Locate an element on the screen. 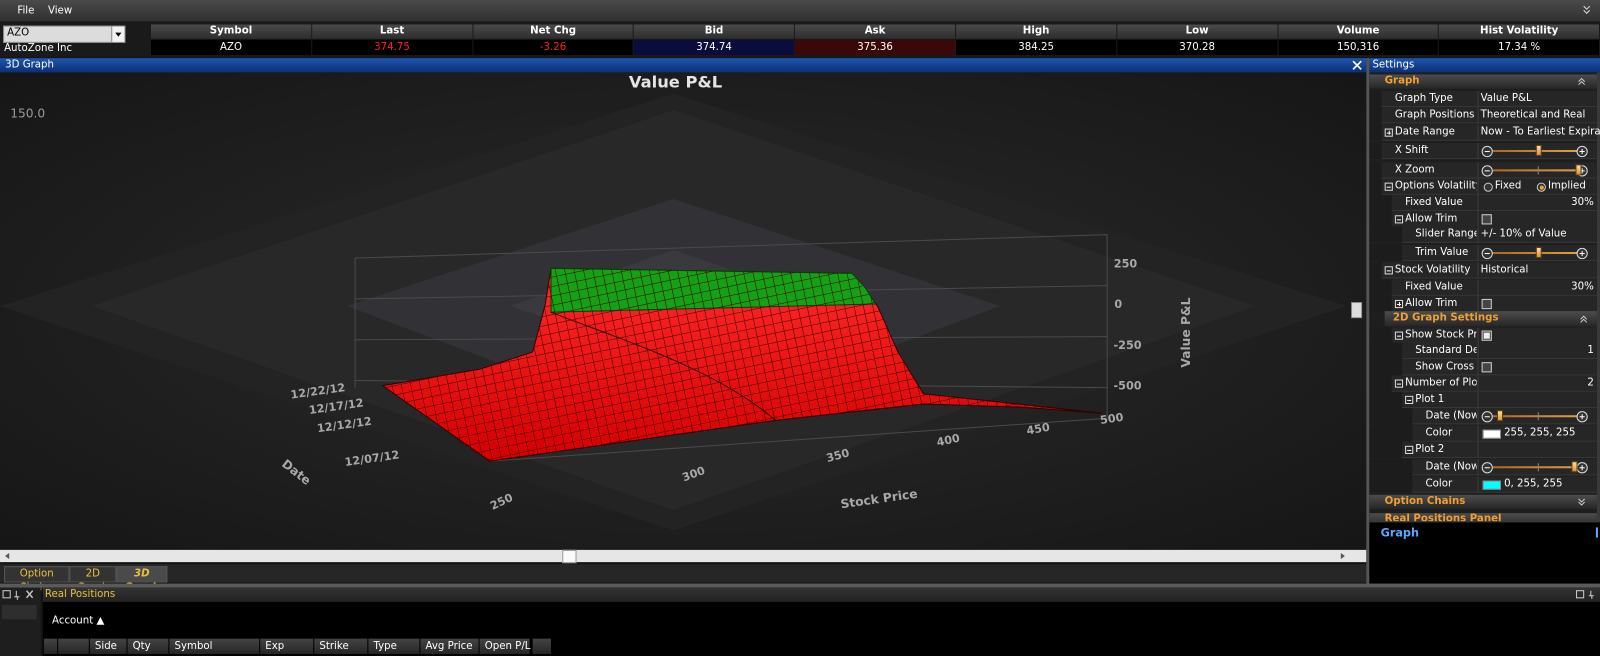 The height and width of the screenshot is (656, 1600). scroll-thumb is located at coordinates (569, 556).